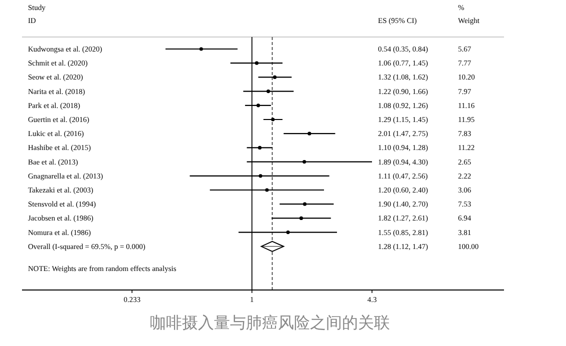 The height and width of the screenshot is (346, 566). What do you see at coordinates (270, 322) in the screenshot?
I see `text: 咖啡摄入量与肺癌风险之间的关联` at bounding box center [270, 322].